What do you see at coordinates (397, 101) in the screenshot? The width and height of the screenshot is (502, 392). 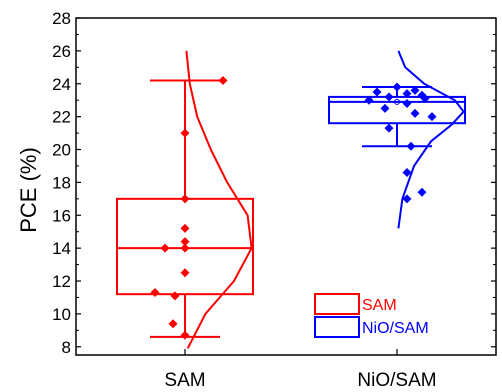 I see `mean-marker` at bounding box center [397, 101].